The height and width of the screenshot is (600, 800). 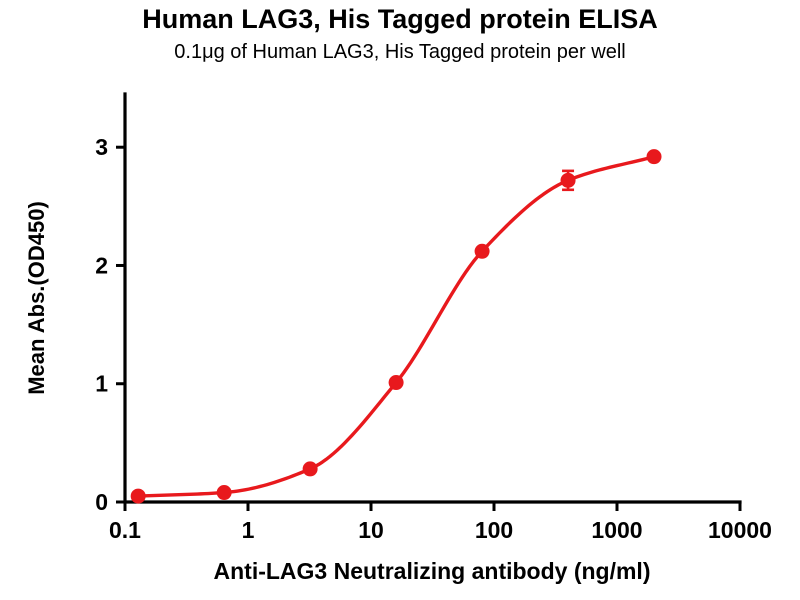 I want to click on y-tick-label: 2, so click(x=101, y=265).